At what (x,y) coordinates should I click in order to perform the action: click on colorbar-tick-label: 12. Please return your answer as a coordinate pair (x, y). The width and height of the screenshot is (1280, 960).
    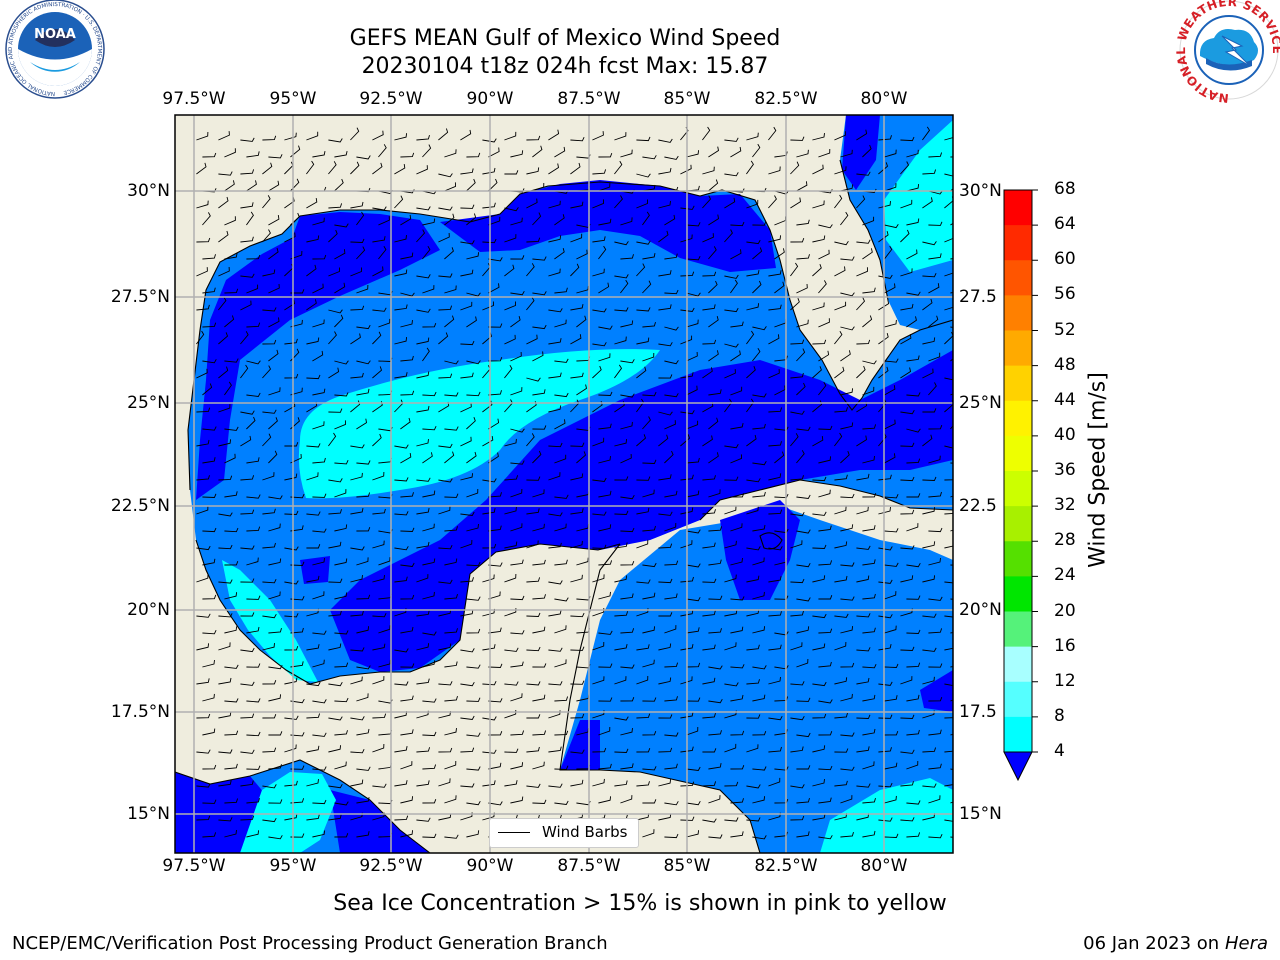
    Looking at the image, I should click on (1065, 680).